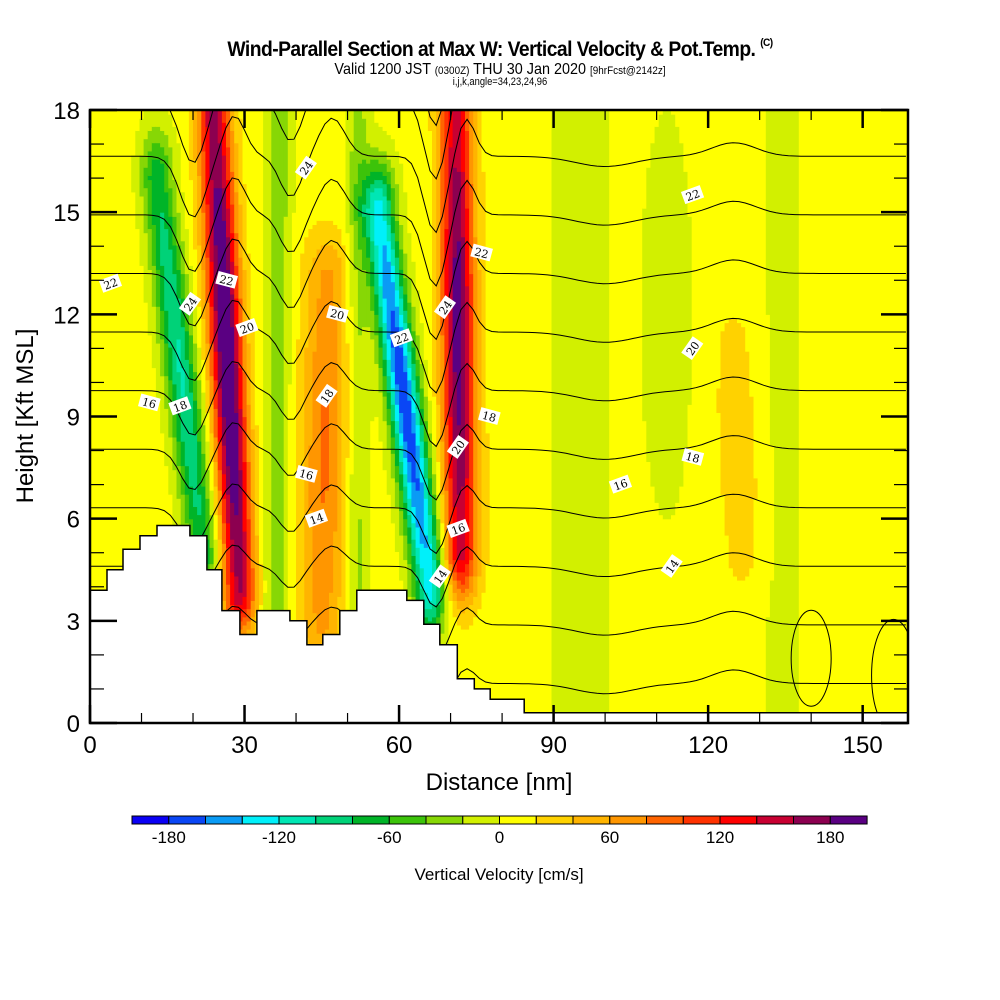 This screenshot has width=1000, height=1000. What do you see at coordinates (889, 670) in the screenshot?
I see `theta-closed-contour` at bounding box center [889, 670].